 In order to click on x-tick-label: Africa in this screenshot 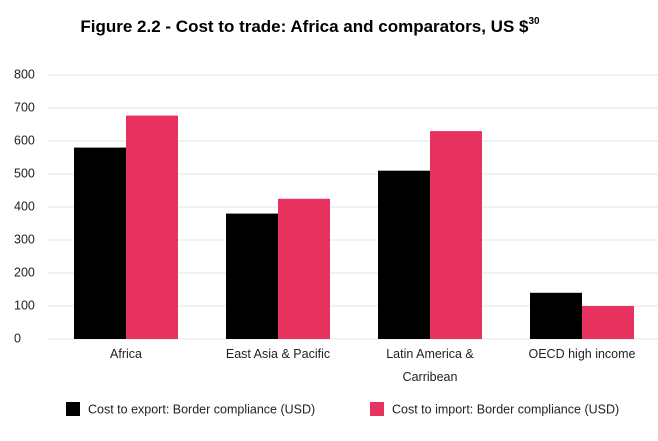, I will do `click(126, 354)`.